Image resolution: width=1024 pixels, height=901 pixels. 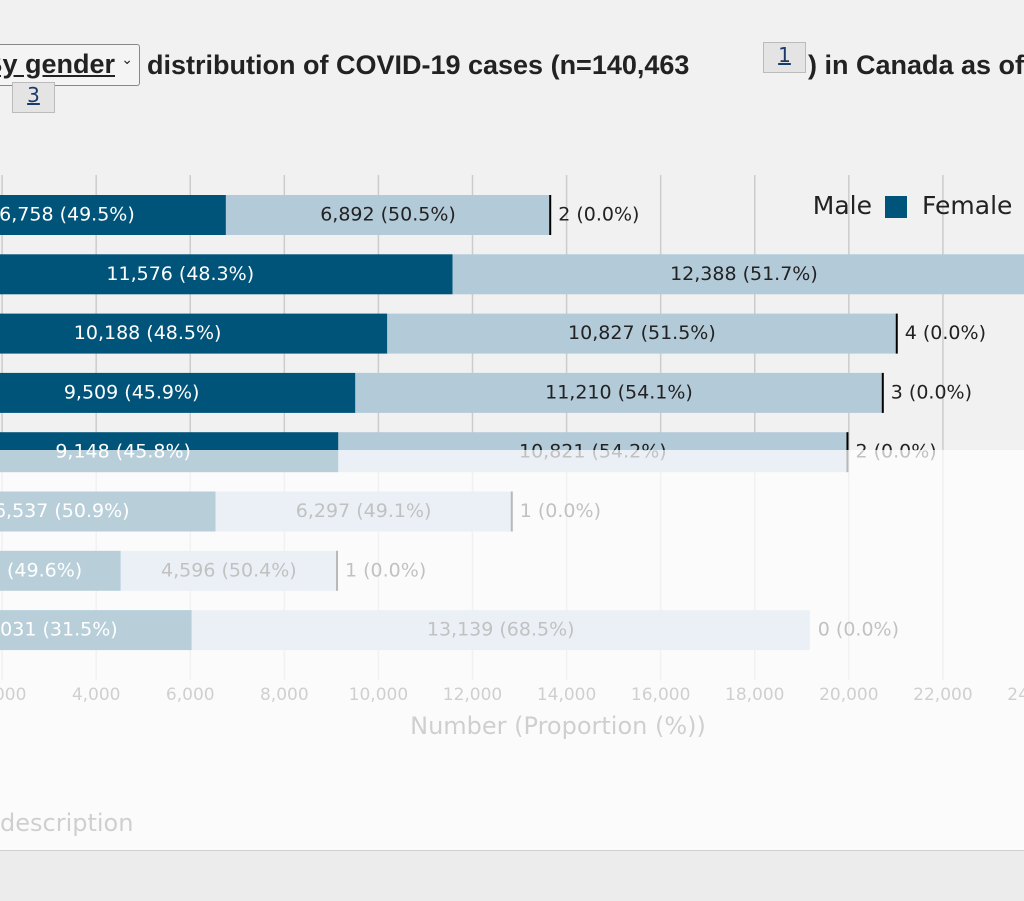 What do you see at coordinates (744, 274) in the screenshot?
I see `value-label: 12,388 (51.7%)` at bounding box center [744, 274].